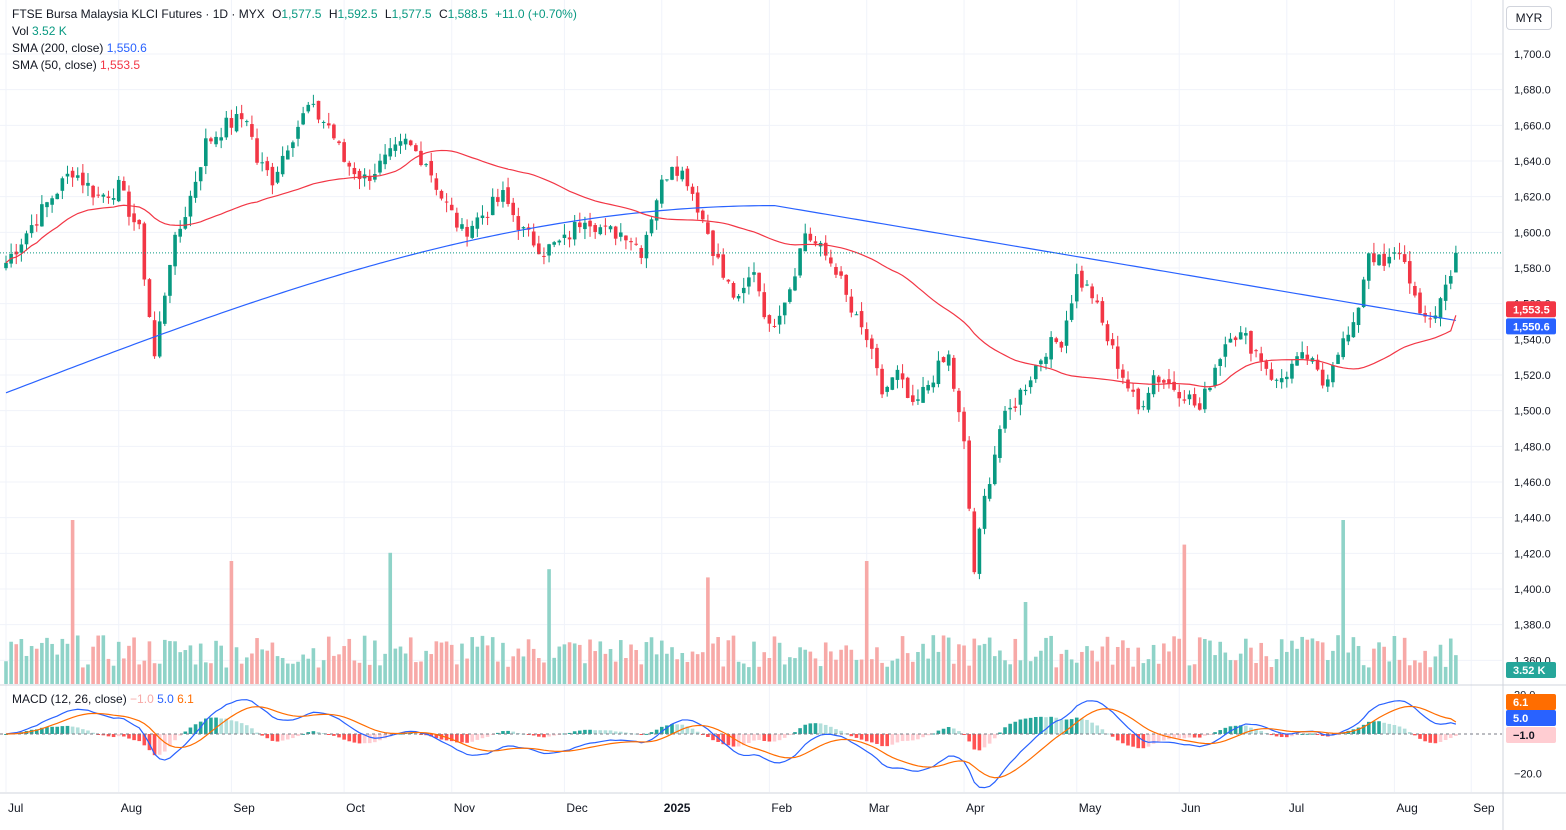 Image resolution: width=1566 pixels, height=830 pixels. I want to click on price-tick-label: 1,680.0, so click(1532, 91).